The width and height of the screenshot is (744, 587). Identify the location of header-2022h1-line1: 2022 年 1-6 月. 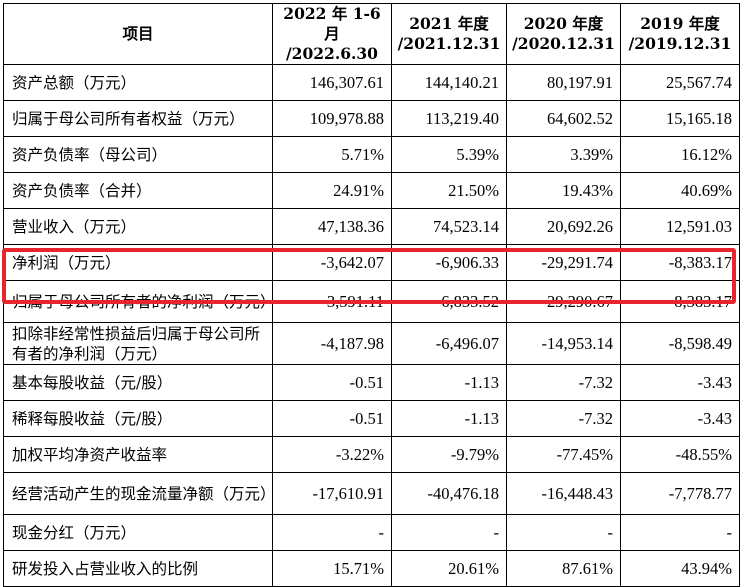
(332, 23).